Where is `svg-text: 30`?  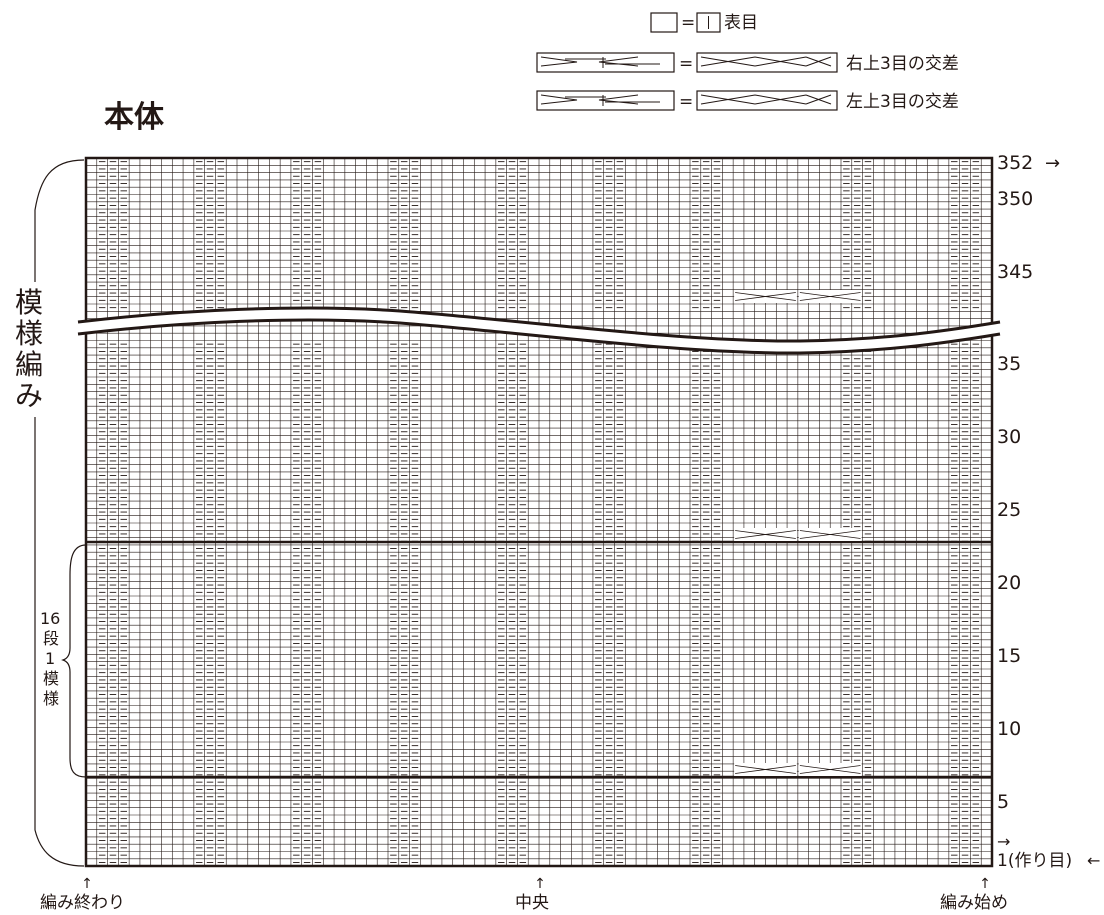 svg-text: 30 is located at coordinates (1009, 437).